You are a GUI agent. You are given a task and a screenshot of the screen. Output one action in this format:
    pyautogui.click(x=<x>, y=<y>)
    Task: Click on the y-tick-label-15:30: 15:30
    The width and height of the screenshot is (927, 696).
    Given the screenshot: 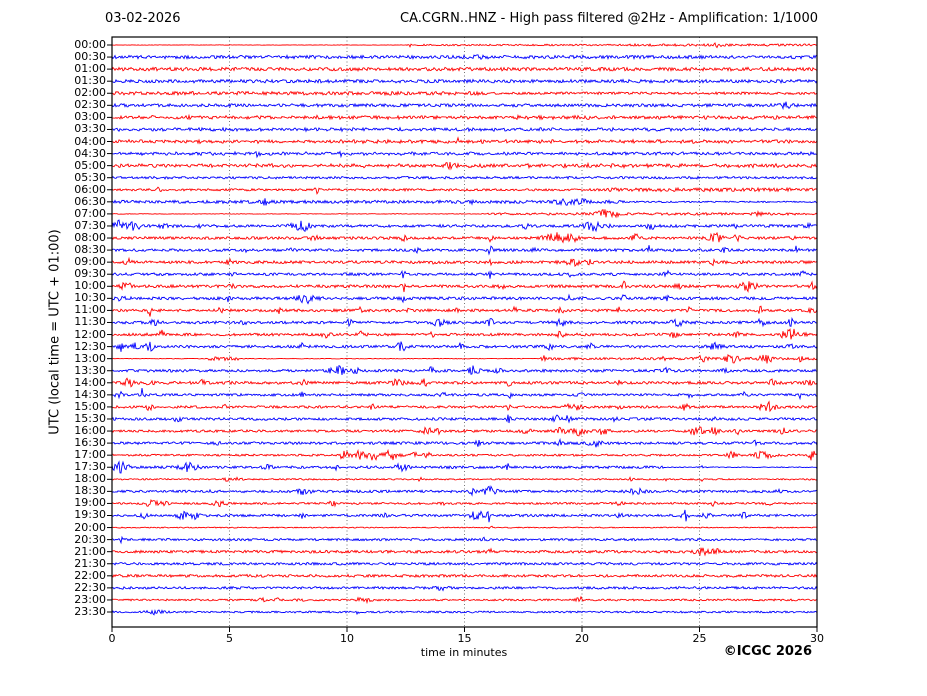 What is the action you would take?
    pyautogui.click(x=90, y=418)
    